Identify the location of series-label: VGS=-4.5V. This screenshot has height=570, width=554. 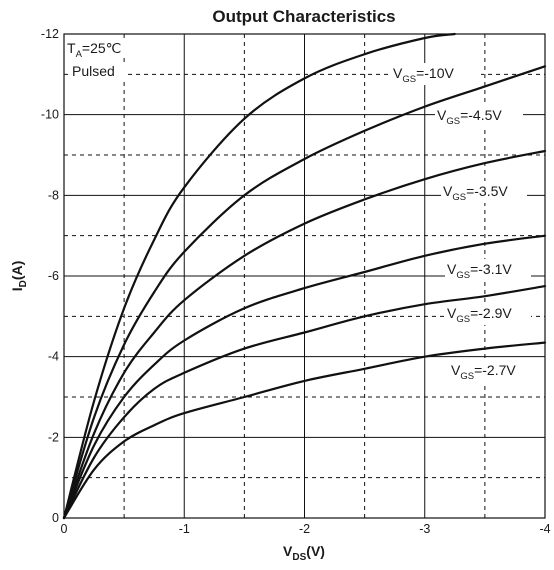
(469, 117).